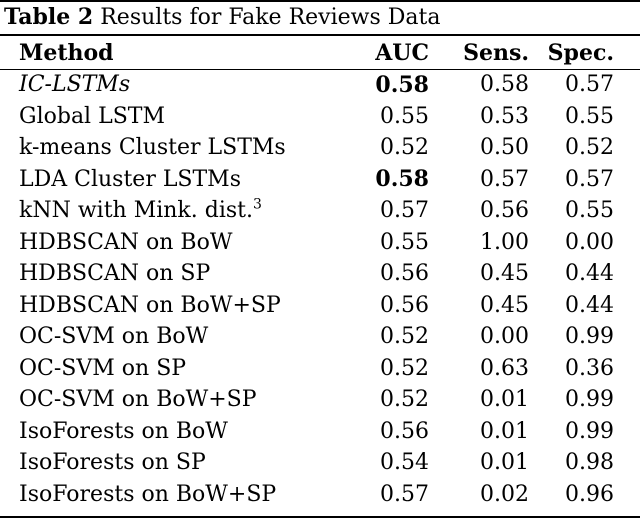  What do you see at coordinates (504, 494) in the screenshot?
I see `cell-sens: 0.02` at bounding box center [504, 494].